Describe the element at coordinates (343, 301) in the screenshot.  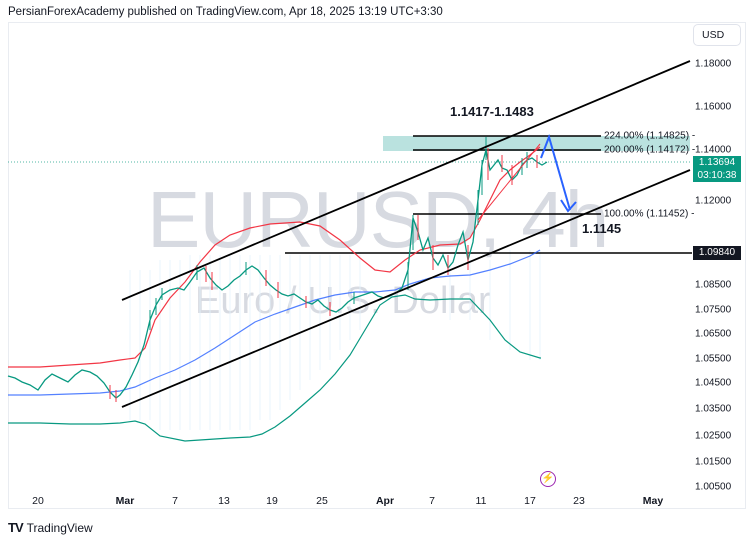
I see `symbol-description-watermark: Euro / U.S. Dollar` at that location.